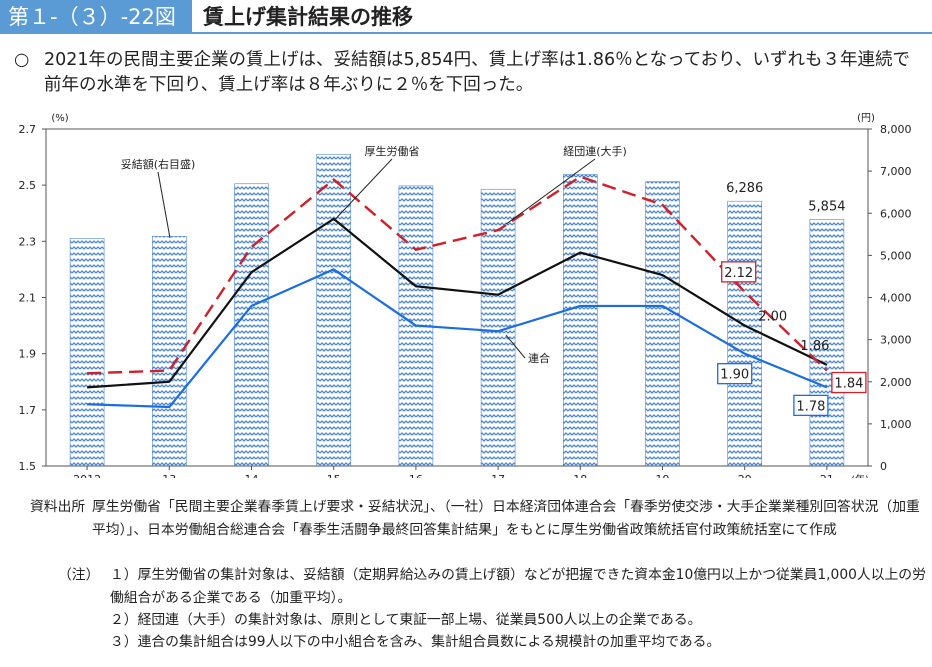  Describe the element at coordinates (392, 151) in the screenshot. I see `legend-callout-mhlw: 厚生労働省` at that location.